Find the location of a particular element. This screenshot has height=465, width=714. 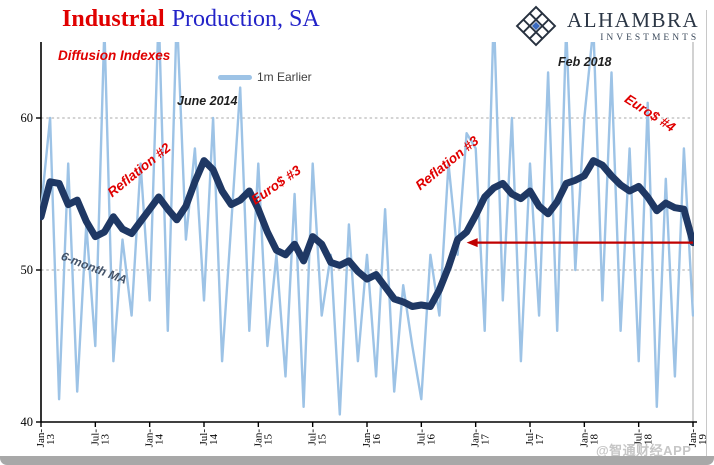

page-title: Industrial Production, SA is located at coordinates (191, 19).